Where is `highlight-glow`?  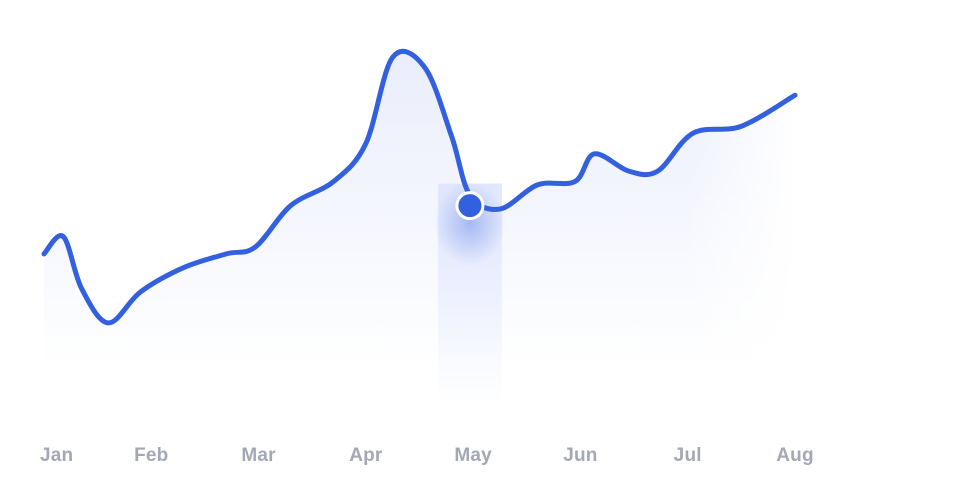
highlight-glow is located at coordinates (469, 223).